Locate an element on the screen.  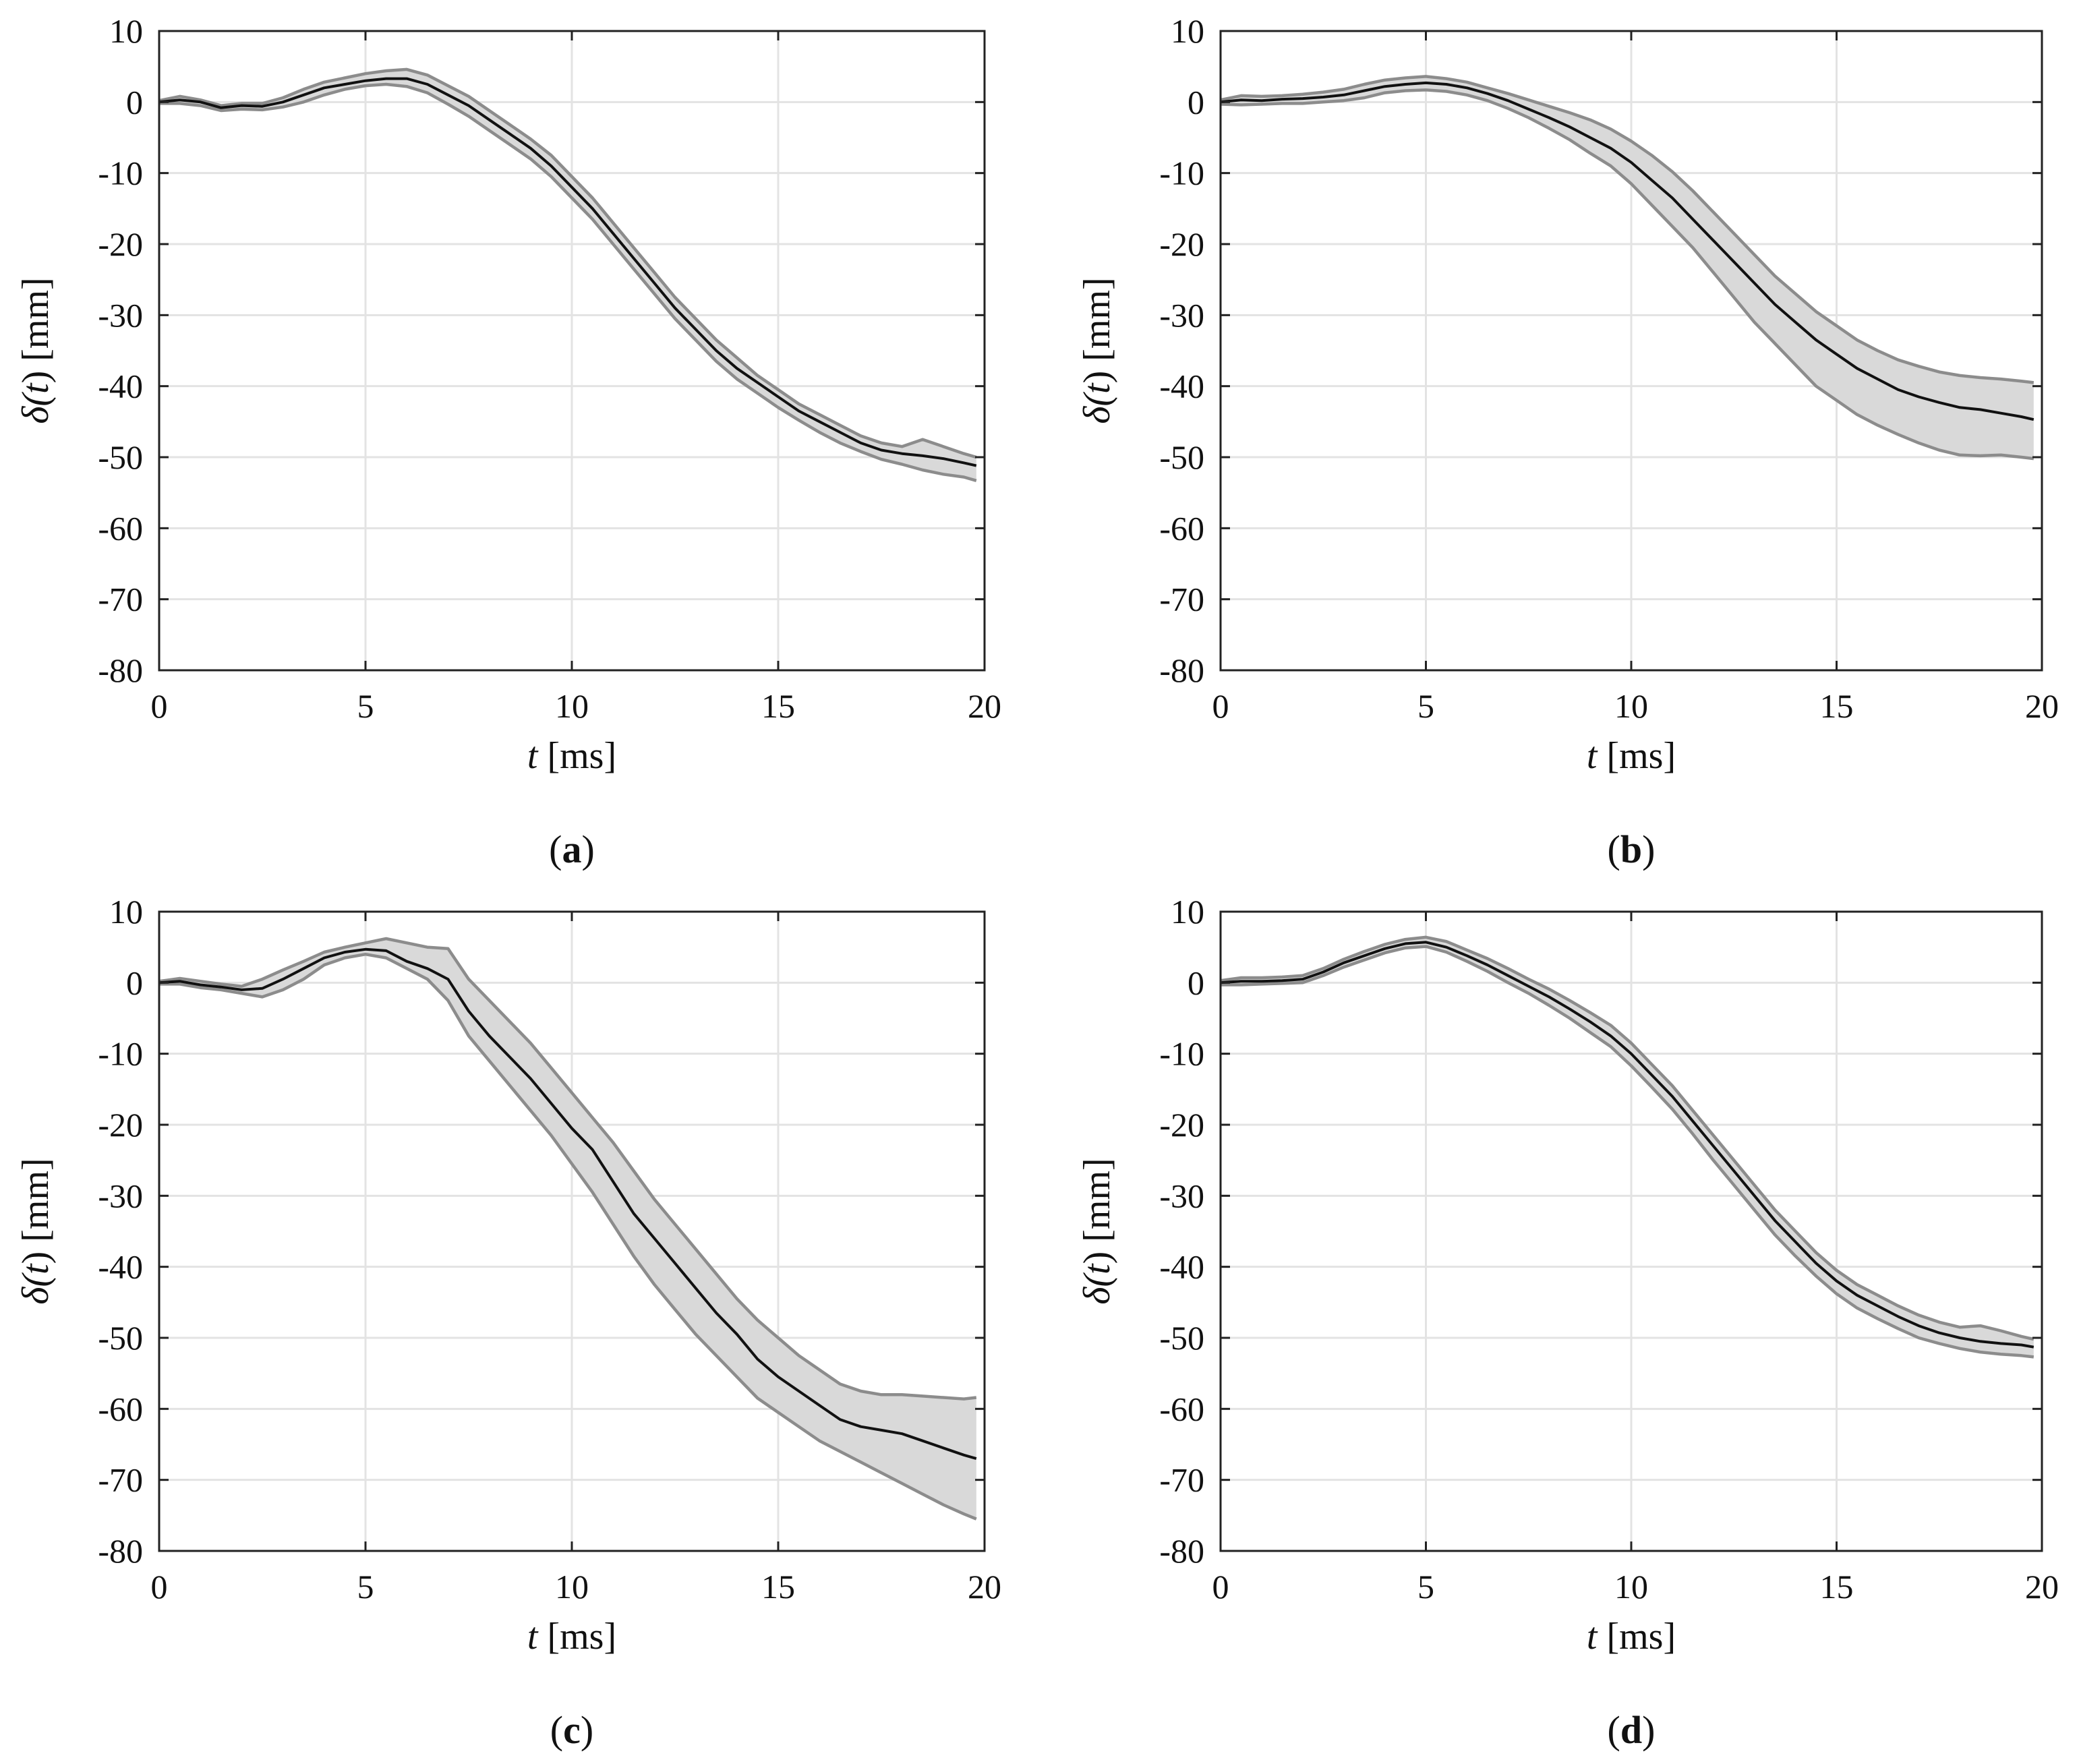
x-axis-label: t [ms] is located at coordinates (1631, 756).